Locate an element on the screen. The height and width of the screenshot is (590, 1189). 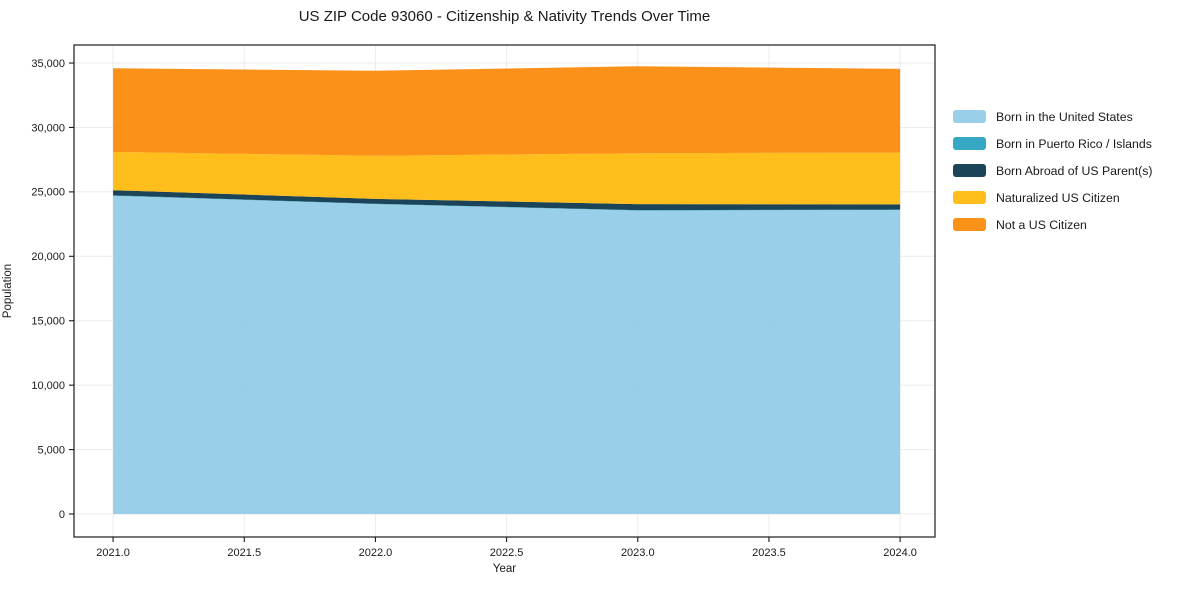
area-series-naturalized-us-citizen is located at coordinates (507, 178).